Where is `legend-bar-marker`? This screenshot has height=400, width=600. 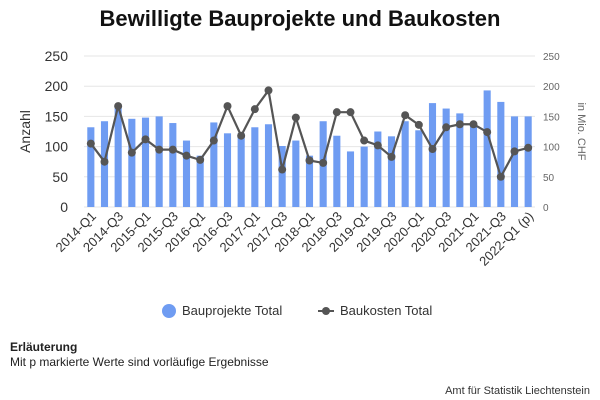 legend-bar-marker is located at coordinates (169, 310).